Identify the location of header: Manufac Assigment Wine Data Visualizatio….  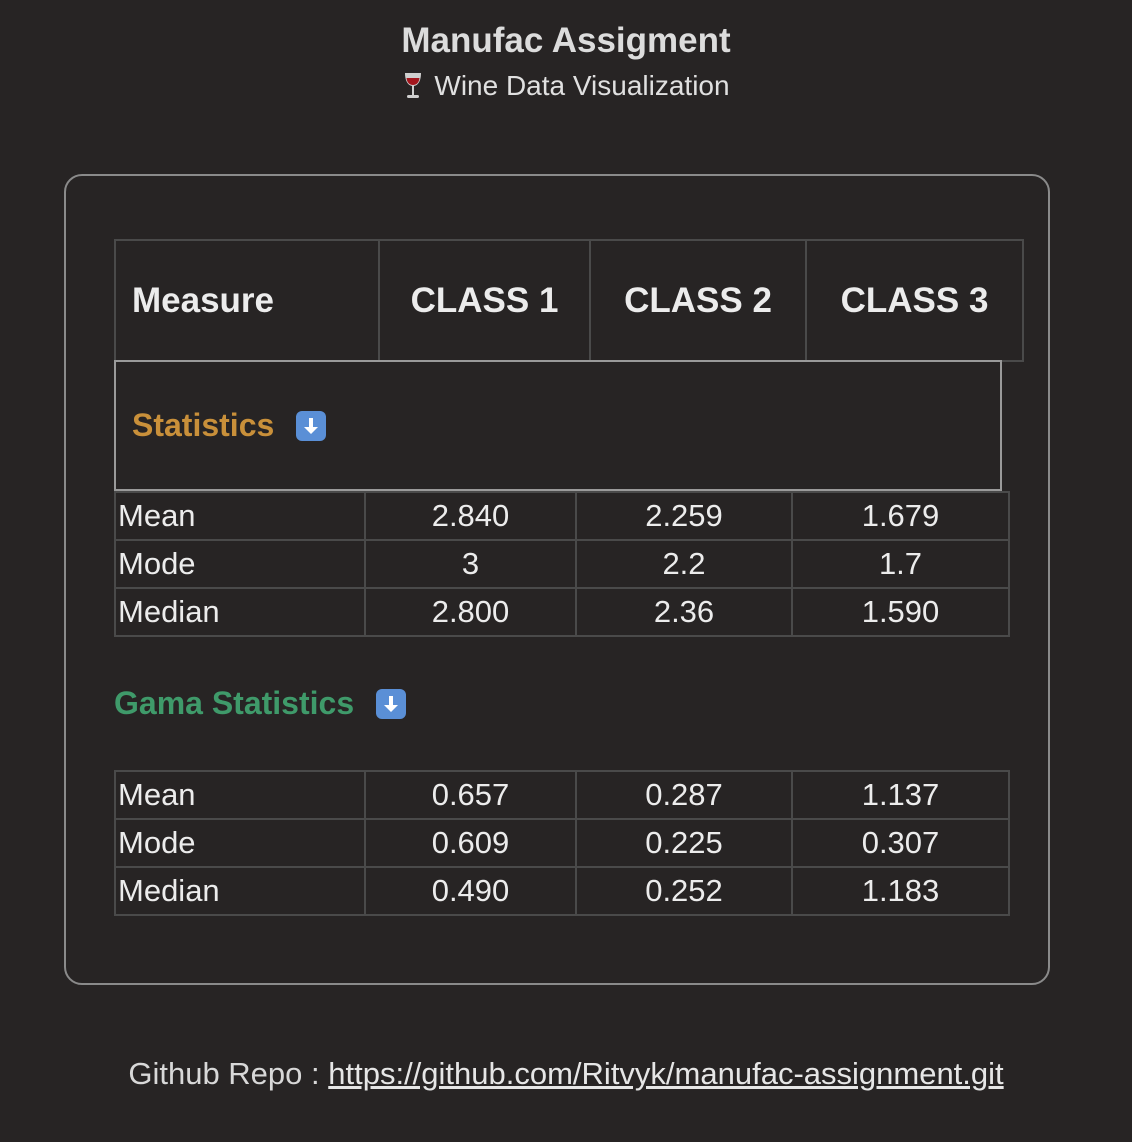
(566, 63).